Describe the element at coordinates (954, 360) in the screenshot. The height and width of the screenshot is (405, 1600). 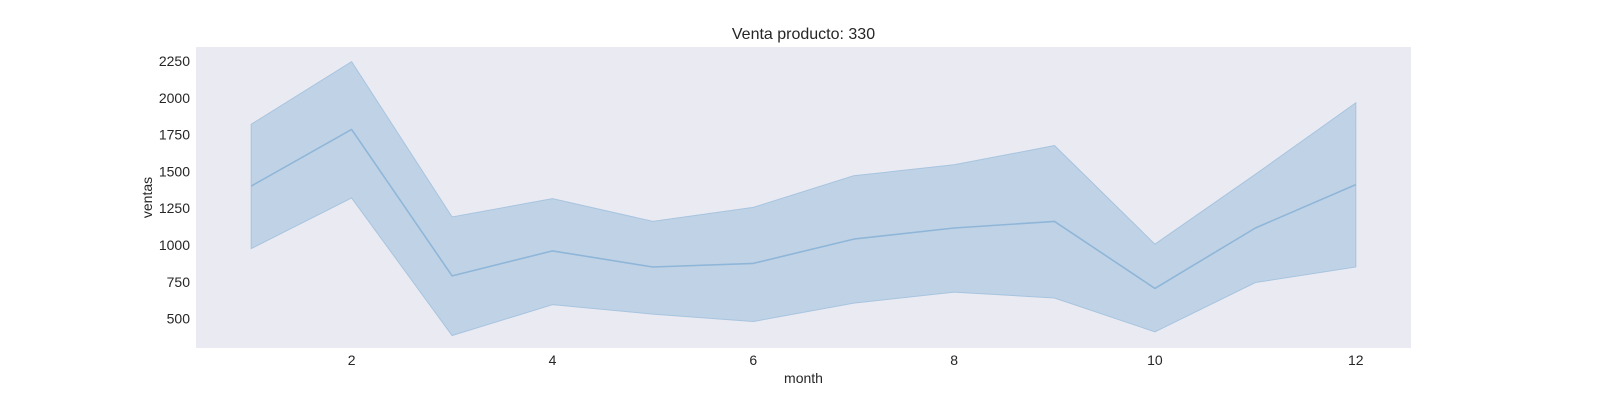
I see `x-tick-label: 8` at that location.